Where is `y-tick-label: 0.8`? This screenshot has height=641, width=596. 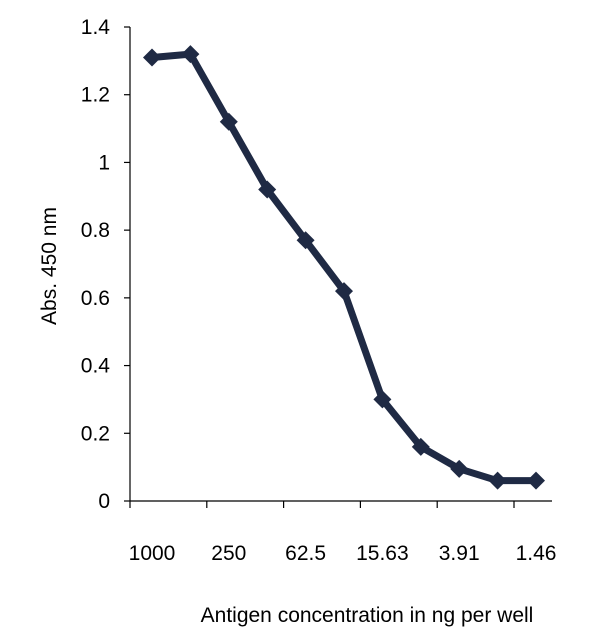
y-tick-label: 0.8 is located at coordinates (95, 230).